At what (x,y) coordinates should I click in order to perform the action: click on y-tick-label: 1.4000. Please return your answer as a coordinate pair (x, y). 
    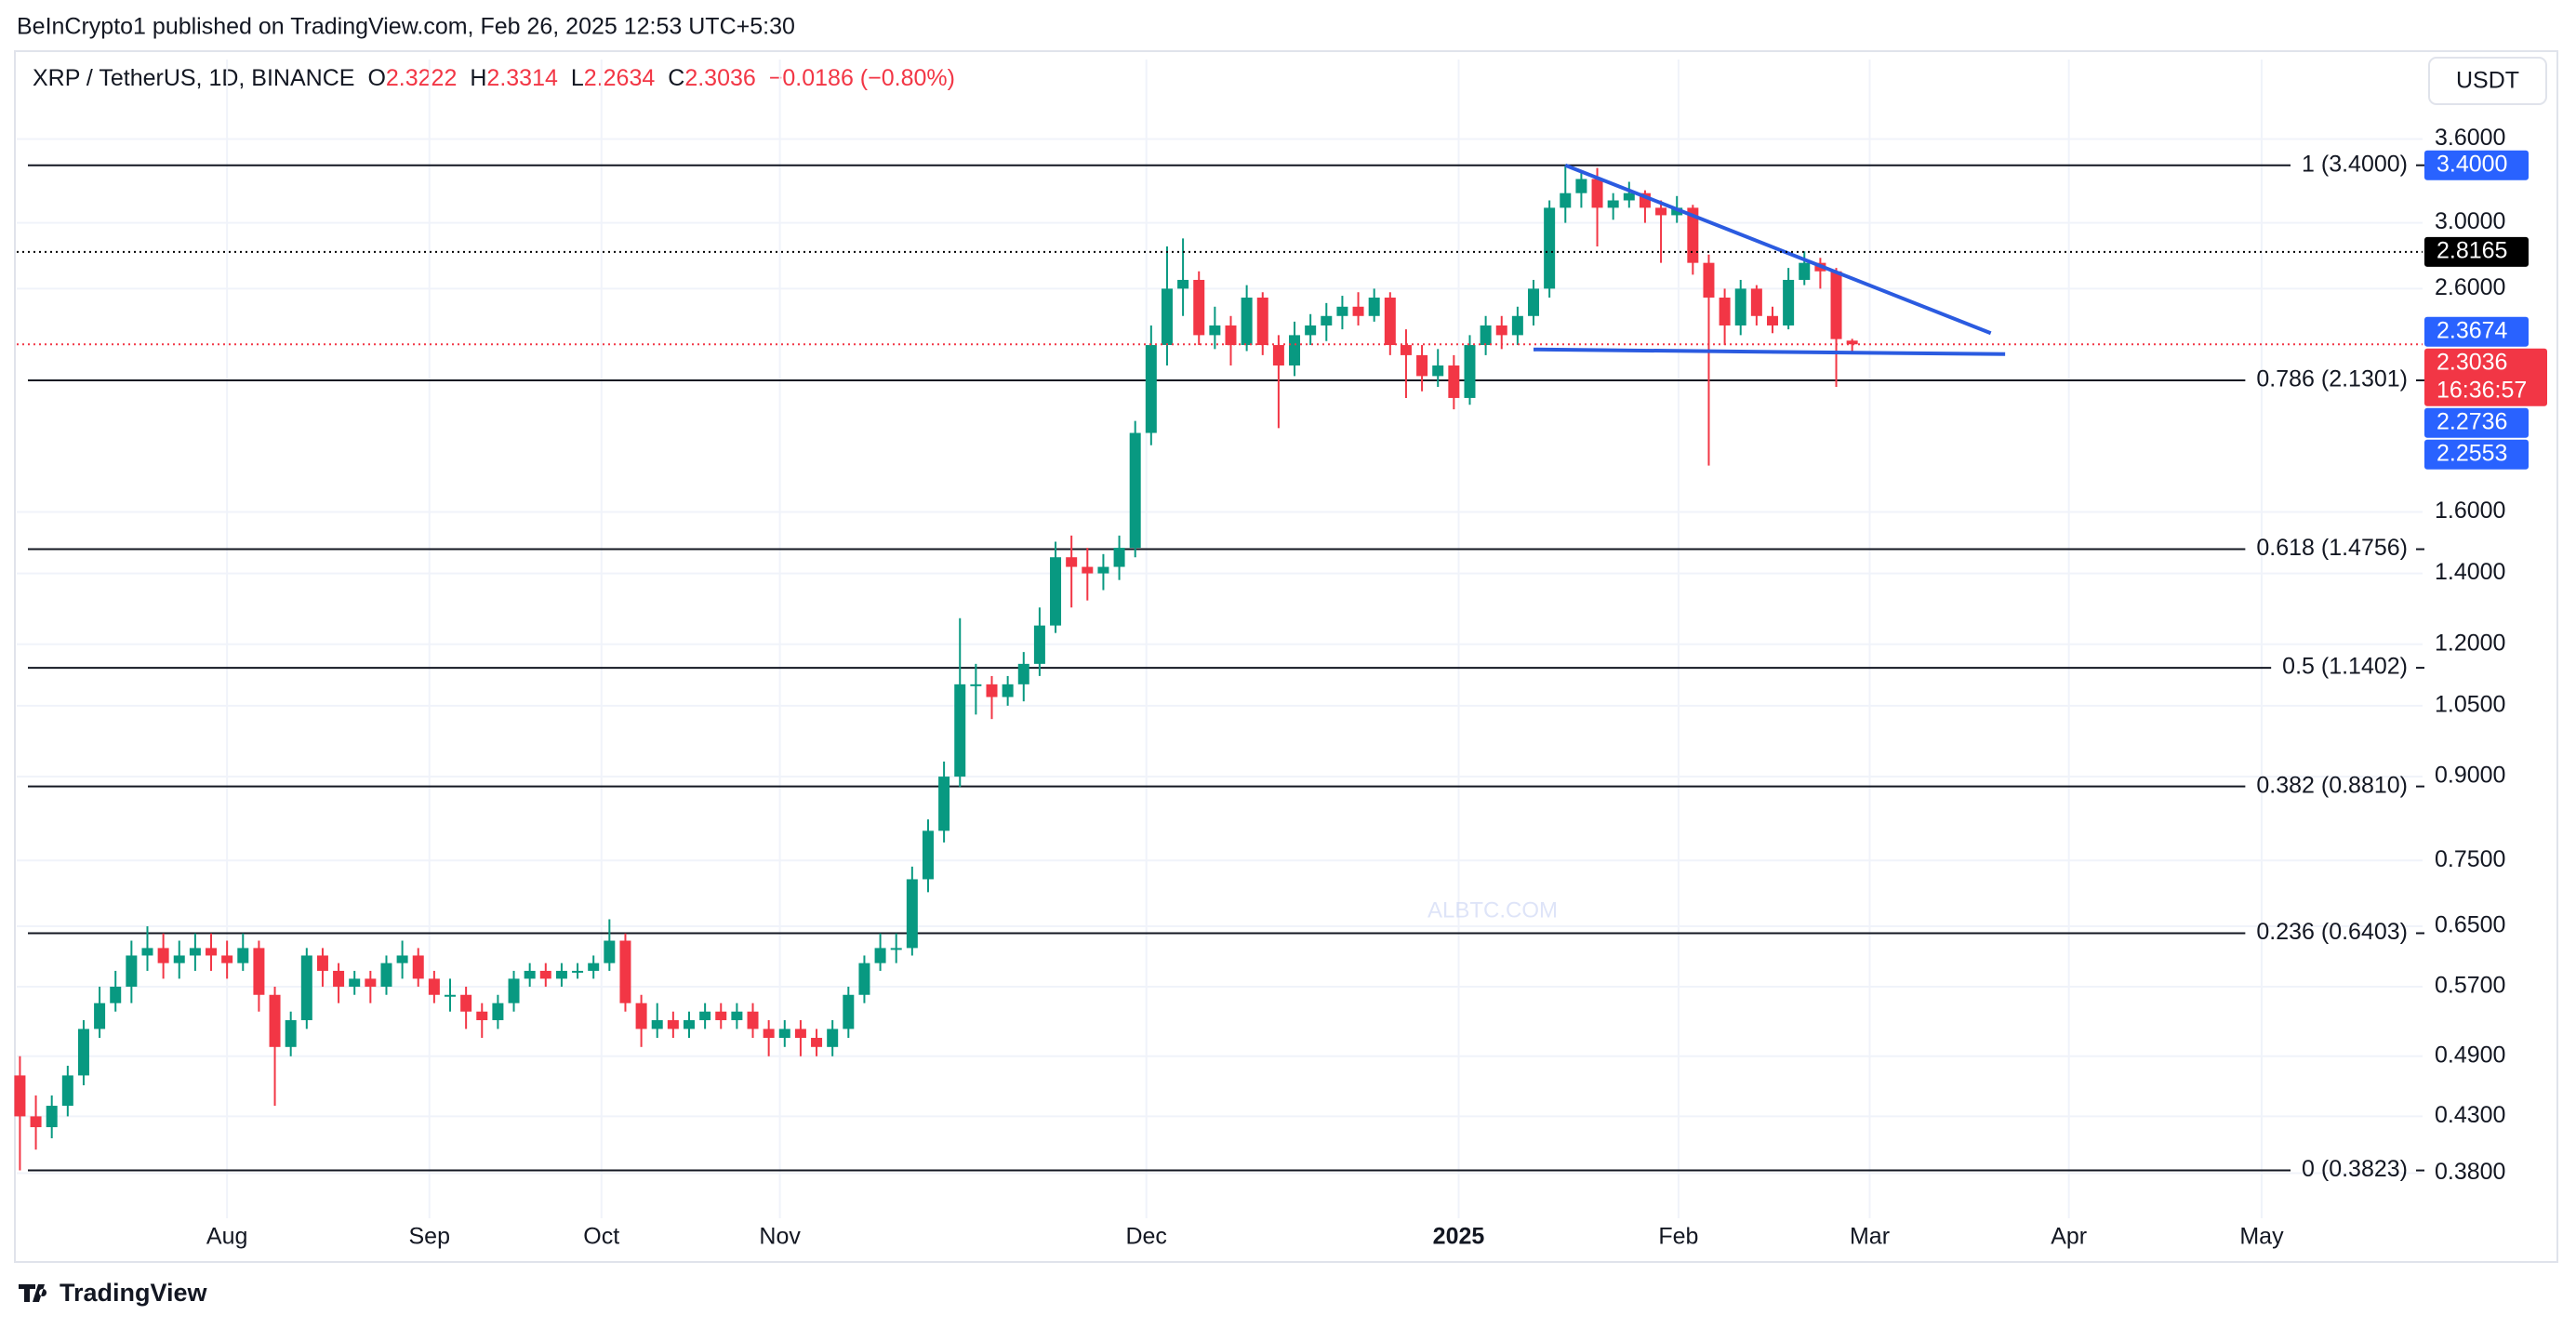
    Looking at the image, I should click on (2470, 572).